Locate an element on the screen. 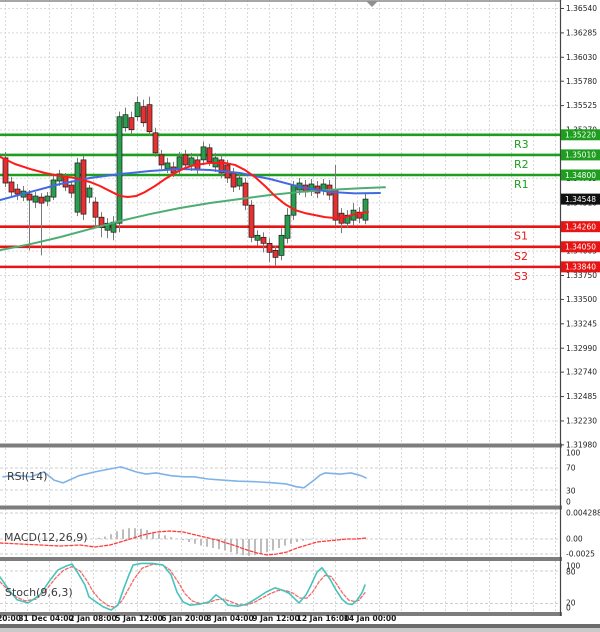  time-axis-label: 8 Jan 04:00 is located at coordinates (230, 618).